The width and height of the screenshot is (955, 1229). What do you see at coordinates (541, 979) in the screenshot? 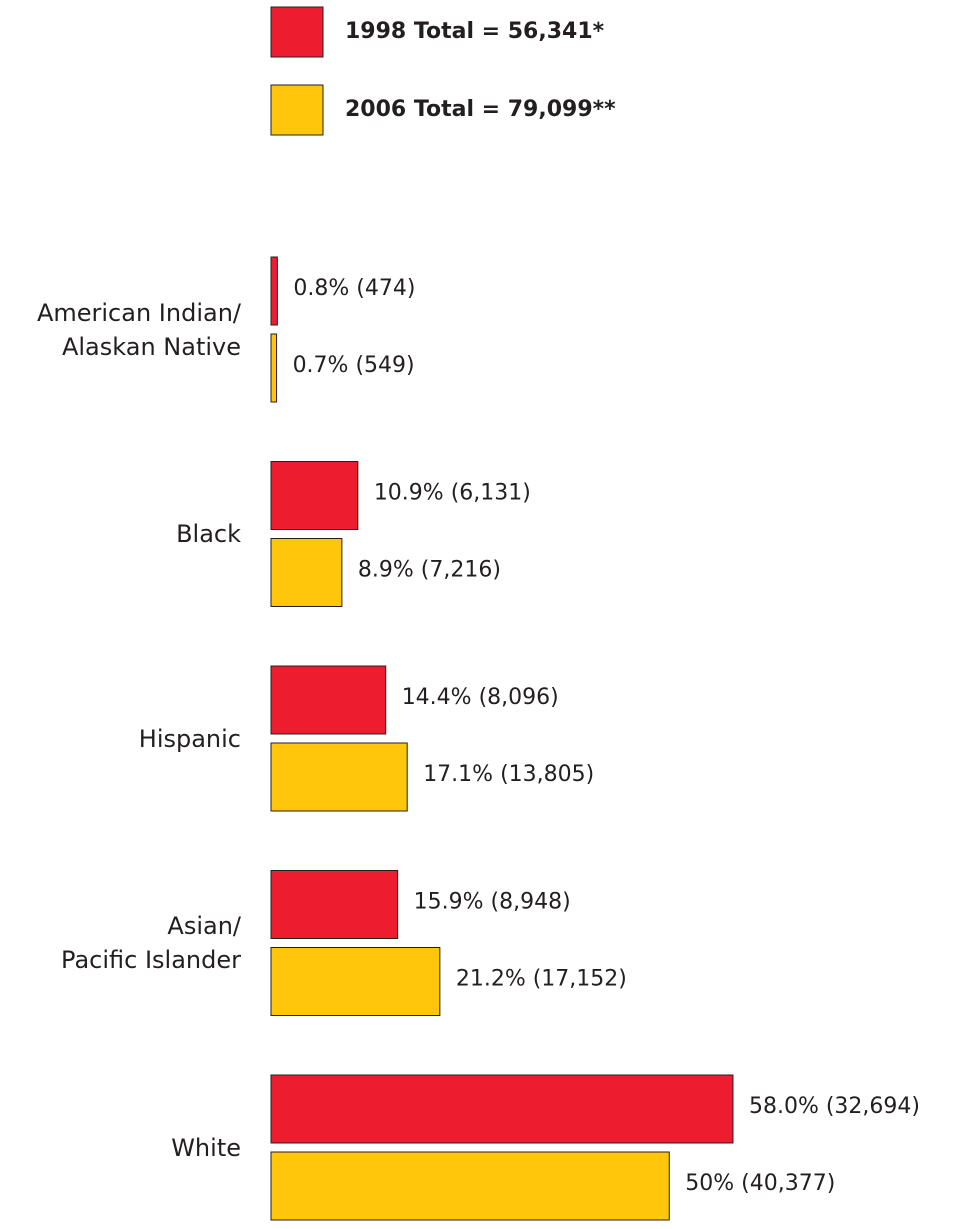
I see `value-label: 21.2% (17,152)` at bounding box center [541, 979].